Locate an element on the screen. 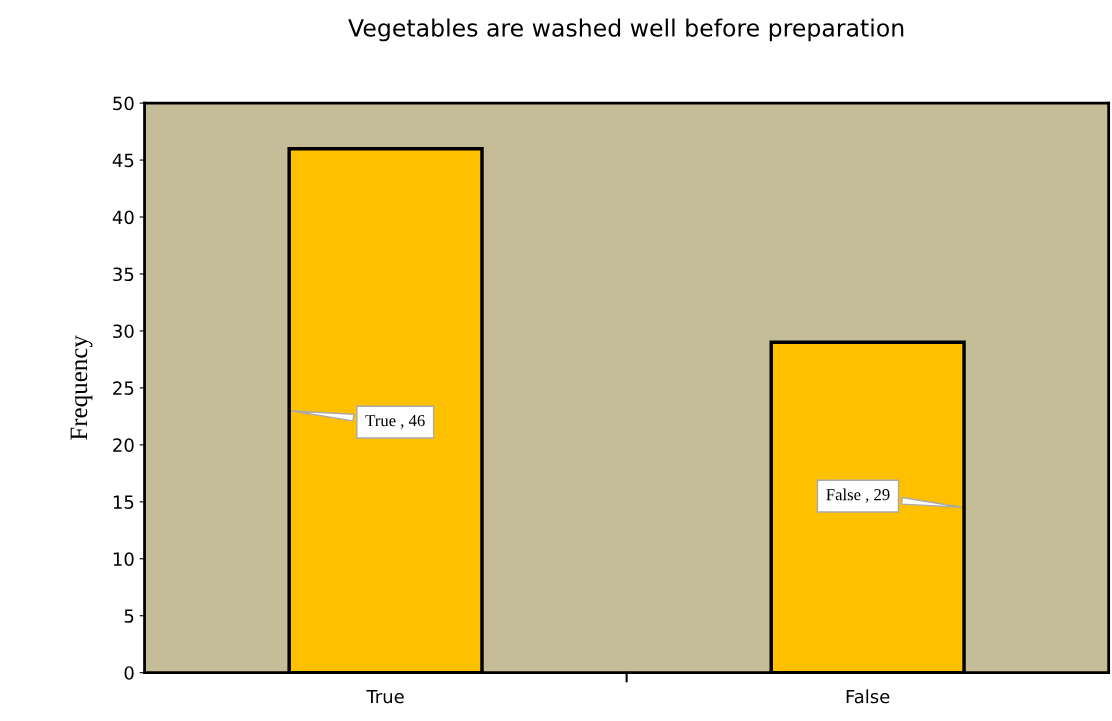  y-tick-label: 20 is located at coordinates (123, 445).